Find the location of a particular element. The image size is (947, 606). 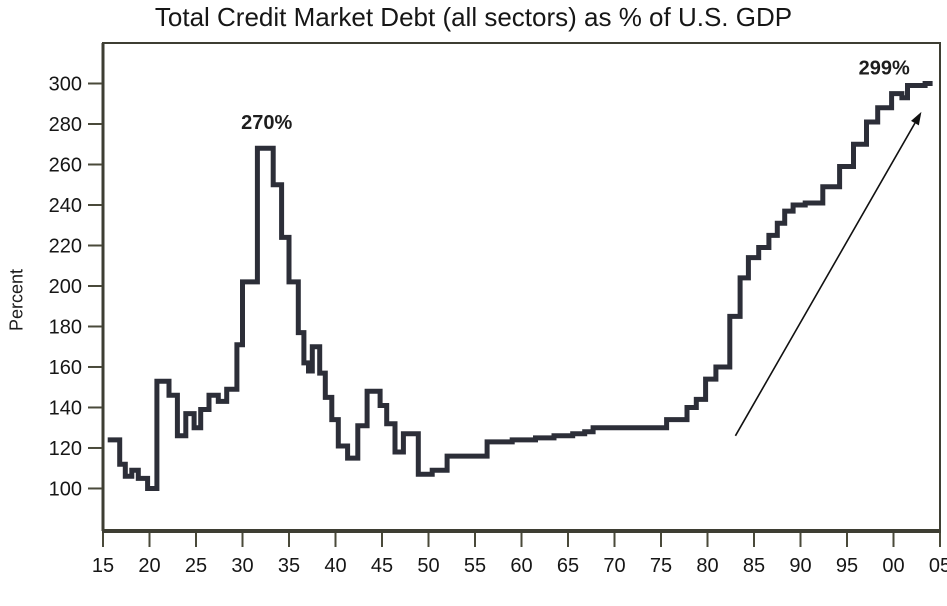

x-tick-label: 40 is located at coordinates (335, 566).